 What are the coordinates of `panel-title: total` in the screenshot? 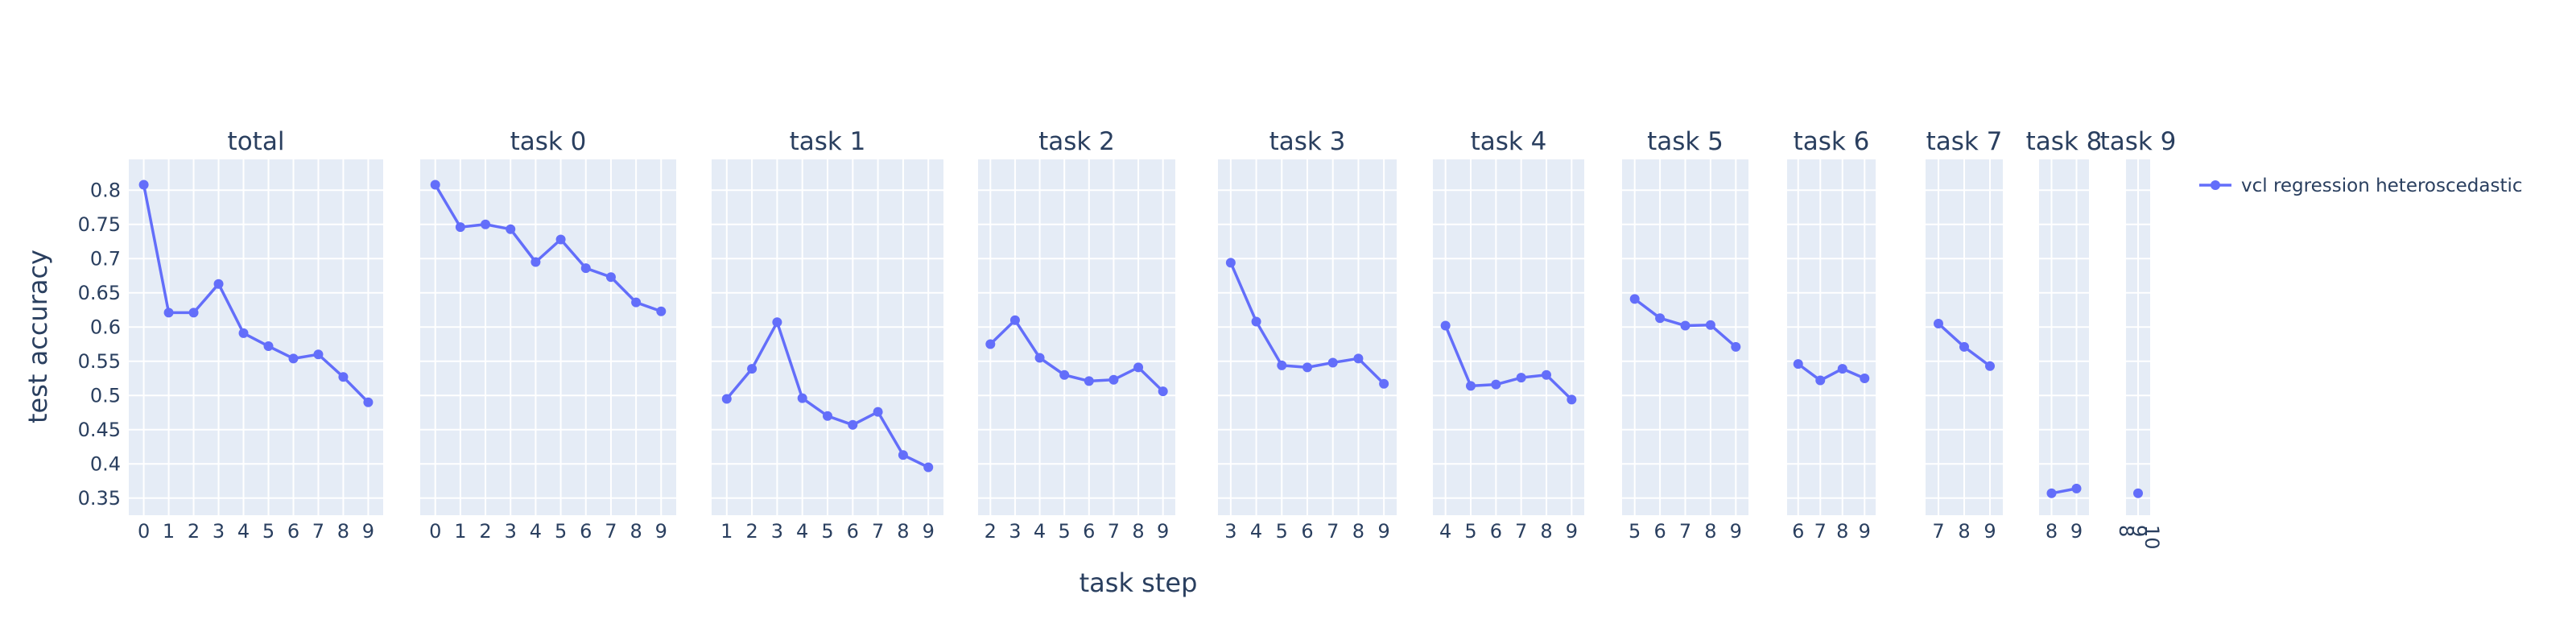 It's located at (256, 141).